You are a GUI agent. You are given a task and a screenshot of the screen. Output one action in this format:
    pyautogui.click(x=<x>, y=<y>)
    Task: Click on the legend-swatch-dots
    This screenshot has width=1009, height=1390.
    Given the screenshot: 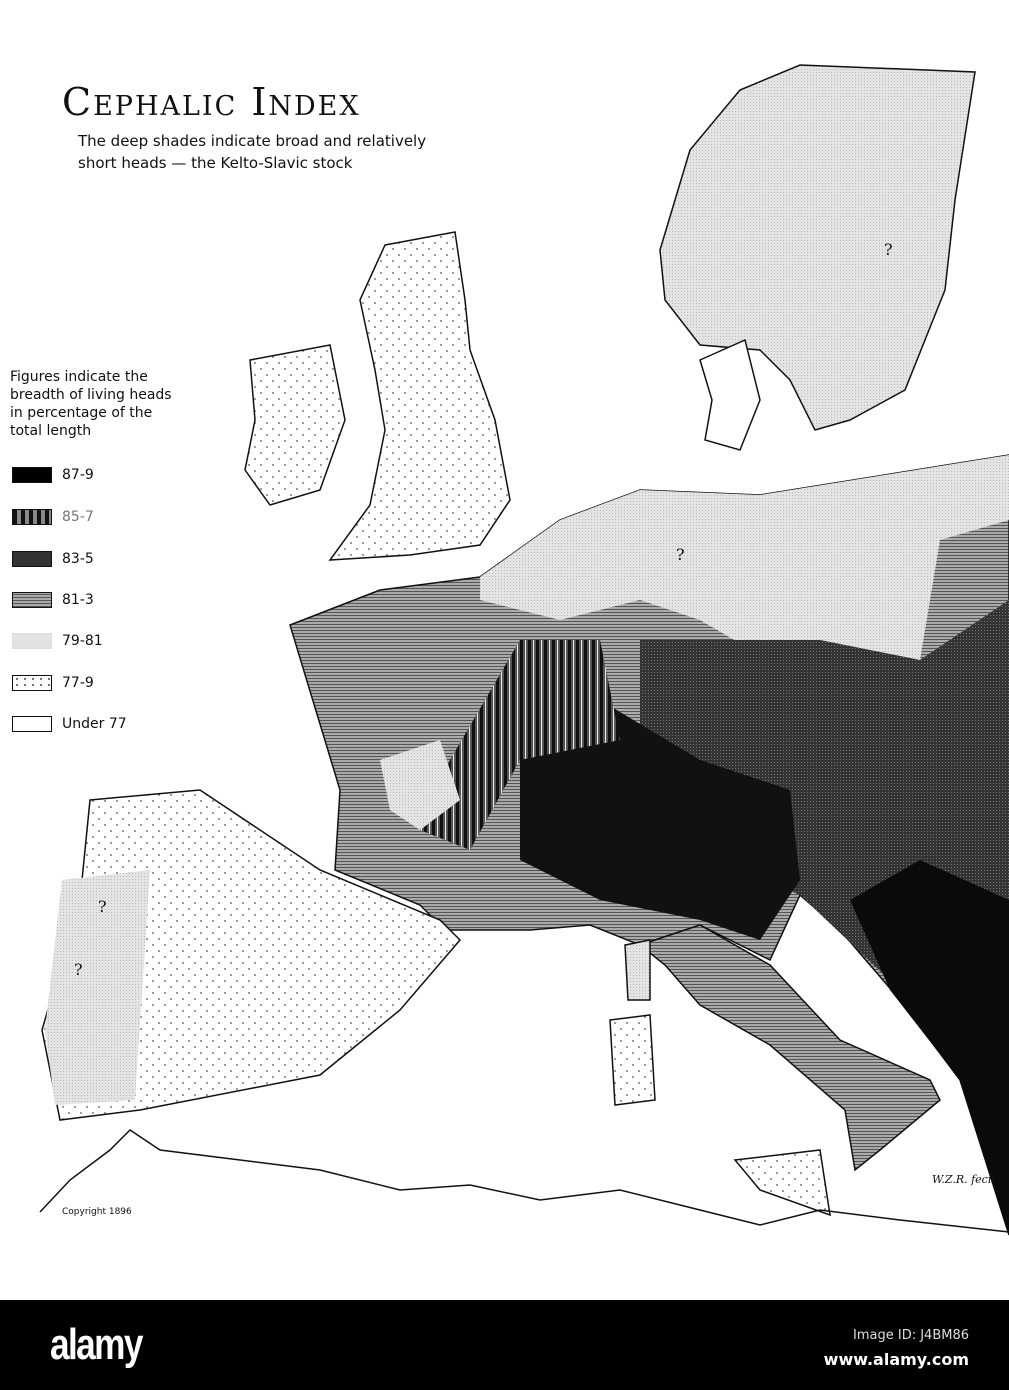 What is the action you would take?
    pyautogui.click(x=32, y=683)
    